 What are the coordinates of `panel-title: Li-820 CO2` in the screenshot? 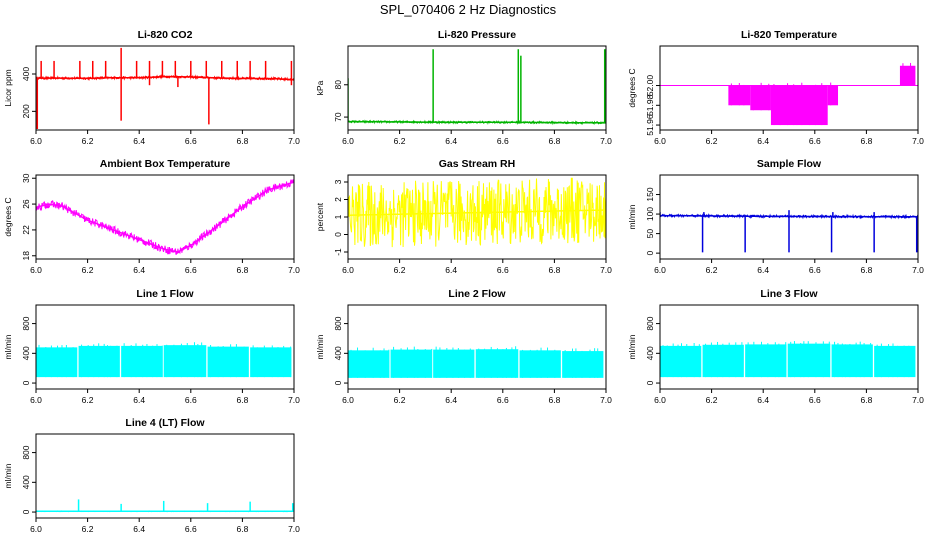 It's located at (165, 35).